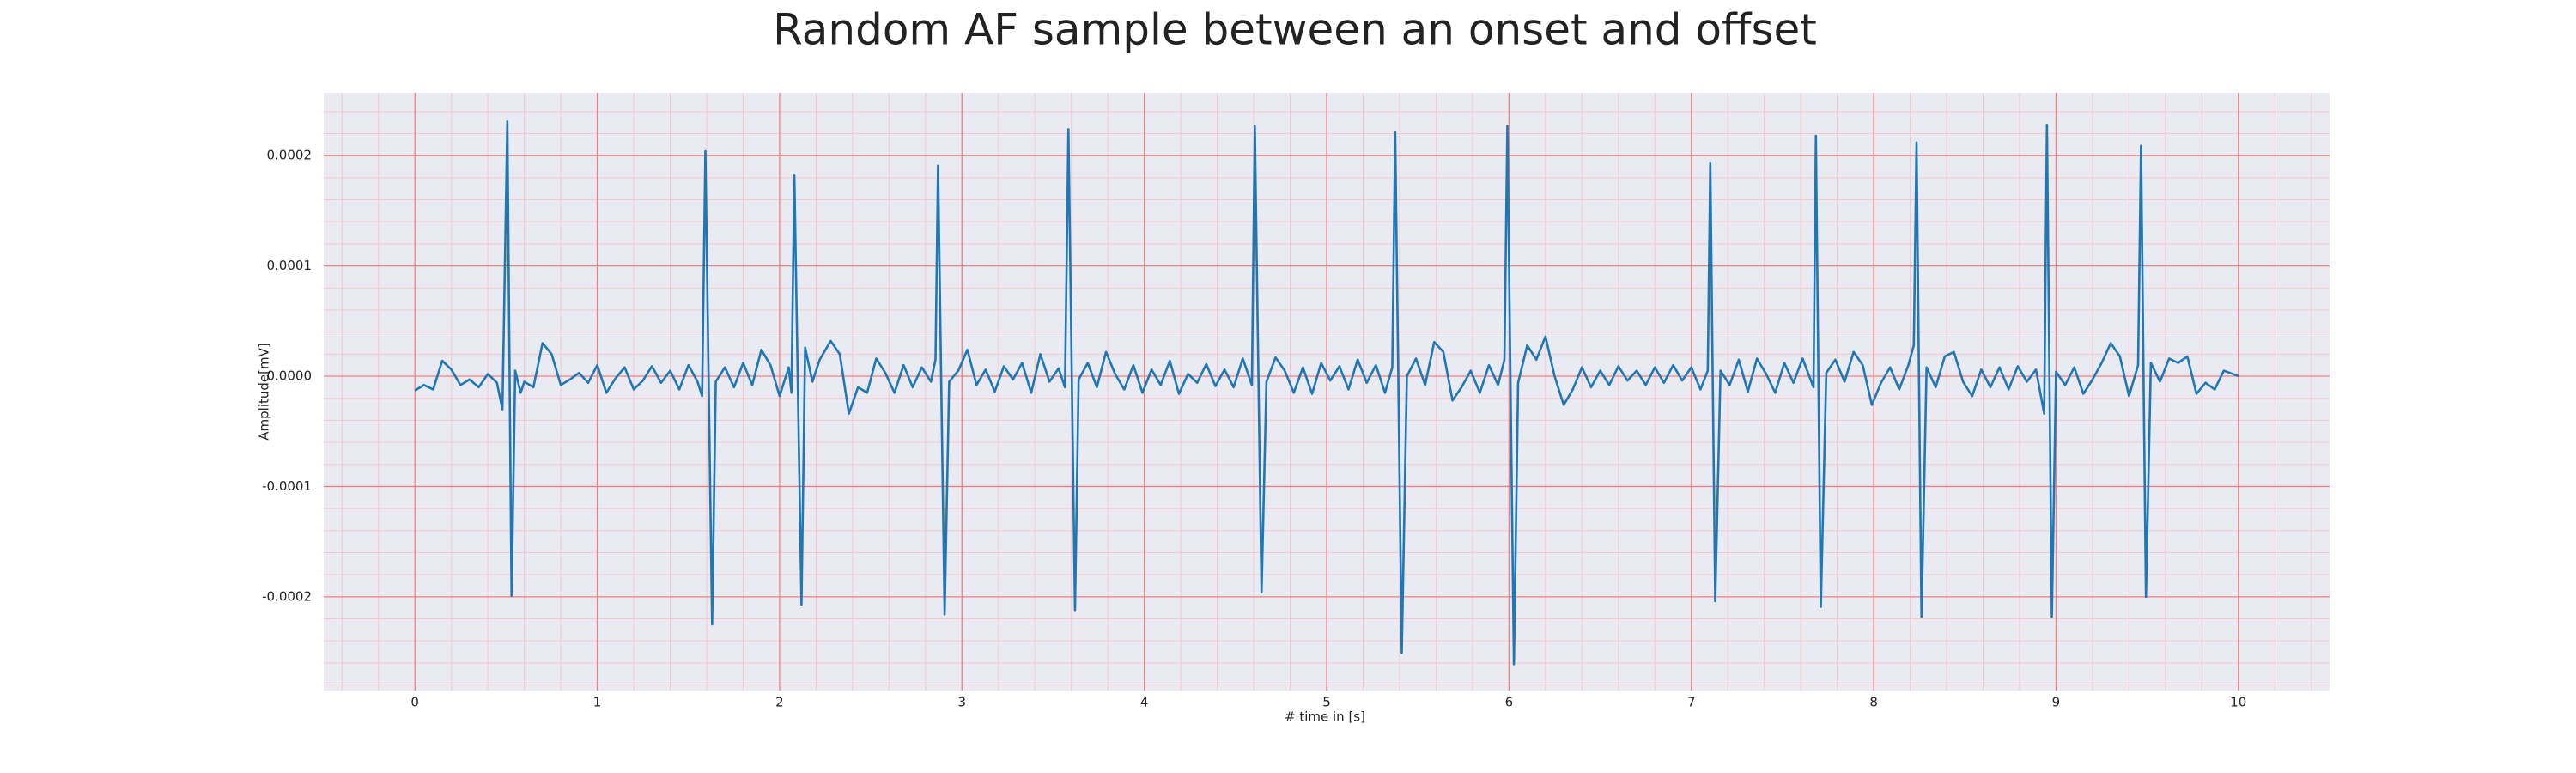 The width and height of the screenshot is (2576, 773). I want to click on y-tick-label: 0.0000, so click(290, 376).